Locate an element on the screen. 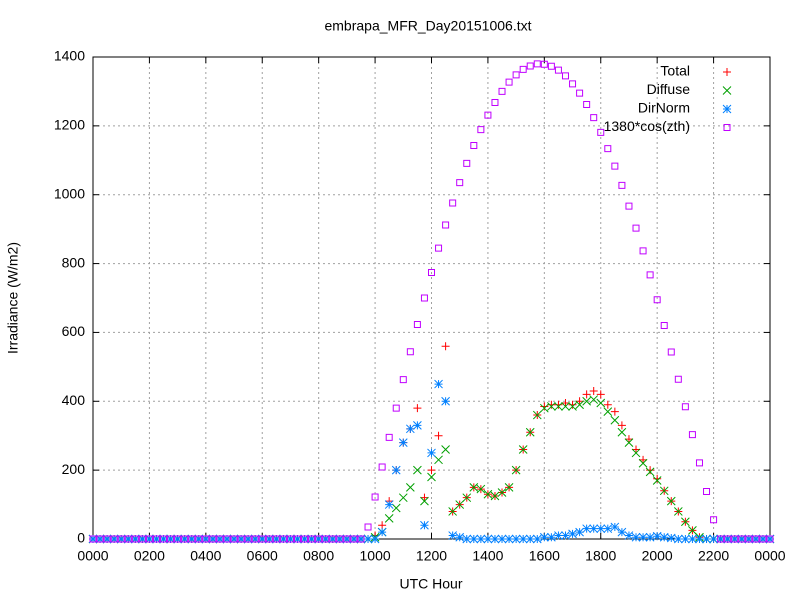 This screenshot has width=800, height=600. x-tick-label: 1600 is located at coordinates (544, 556).